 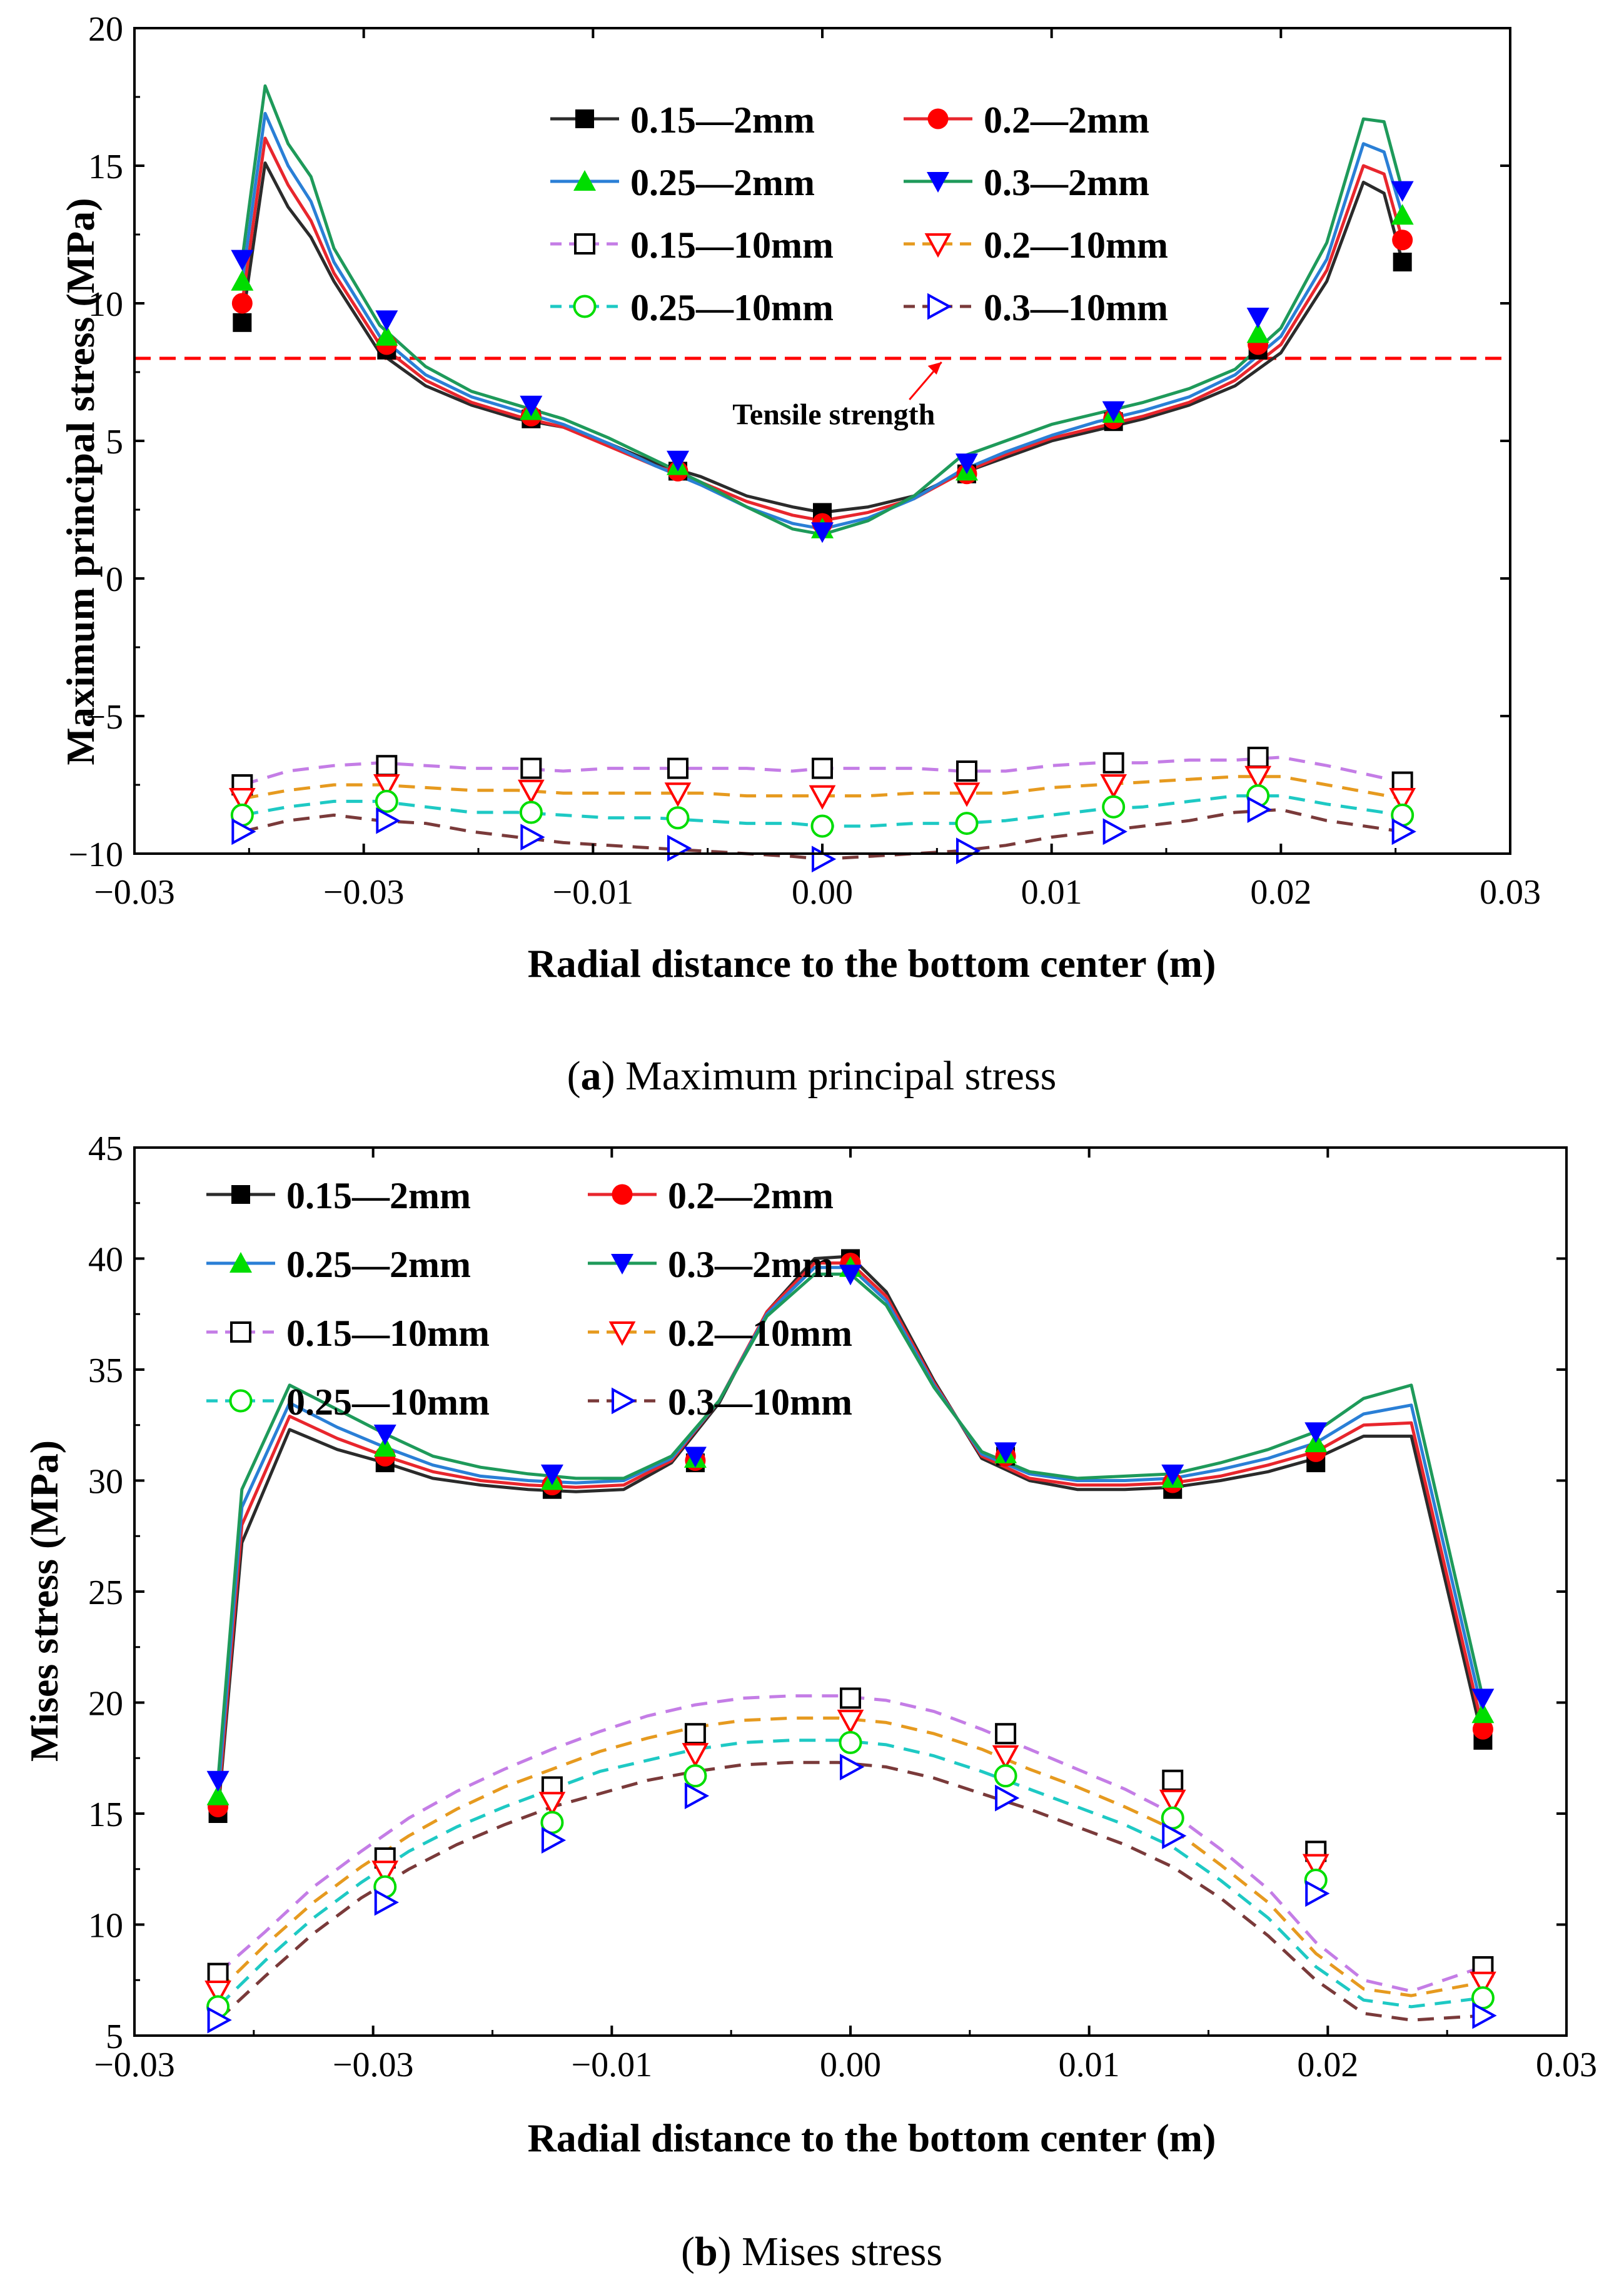 I want to click on tensile-strength-arrowhead, so click(x=934, y=369).